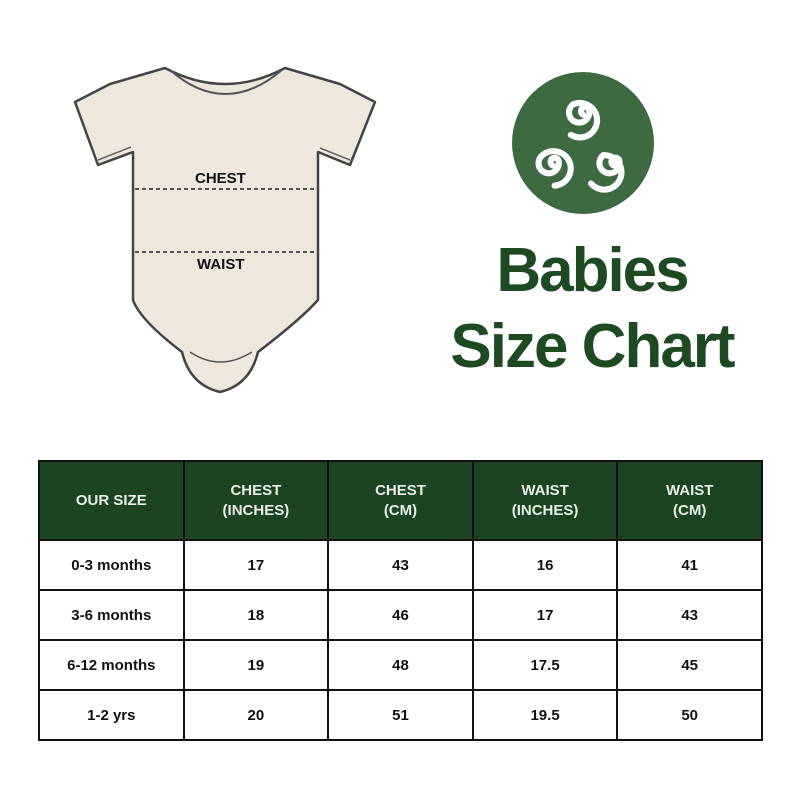 The image size is (800, 800). What do you see at coordinates (689, 665) in the screenshot?
I see `waist-cm-cell: 45` at bounding box center [689, 665].